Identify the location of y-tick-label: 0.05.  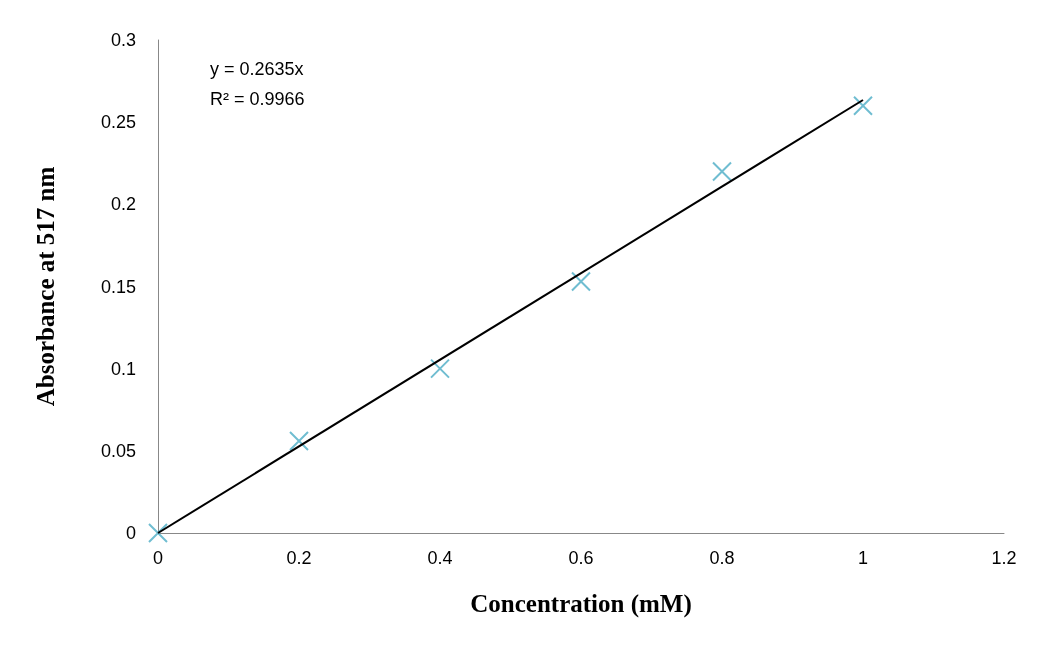
(118, 450).